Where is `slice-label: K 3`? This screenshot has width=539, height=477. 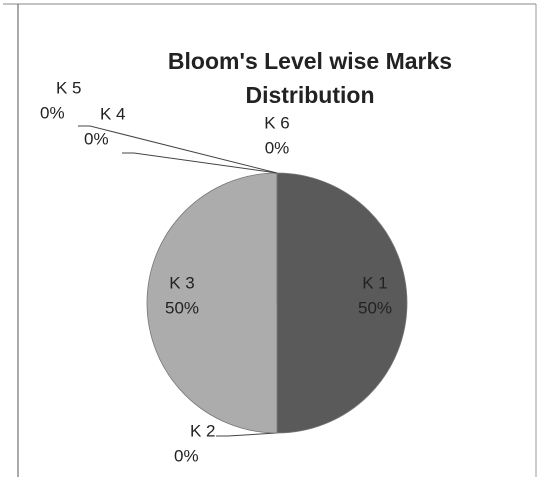 slice-label: K 3 is located at coordinates (182, 282).